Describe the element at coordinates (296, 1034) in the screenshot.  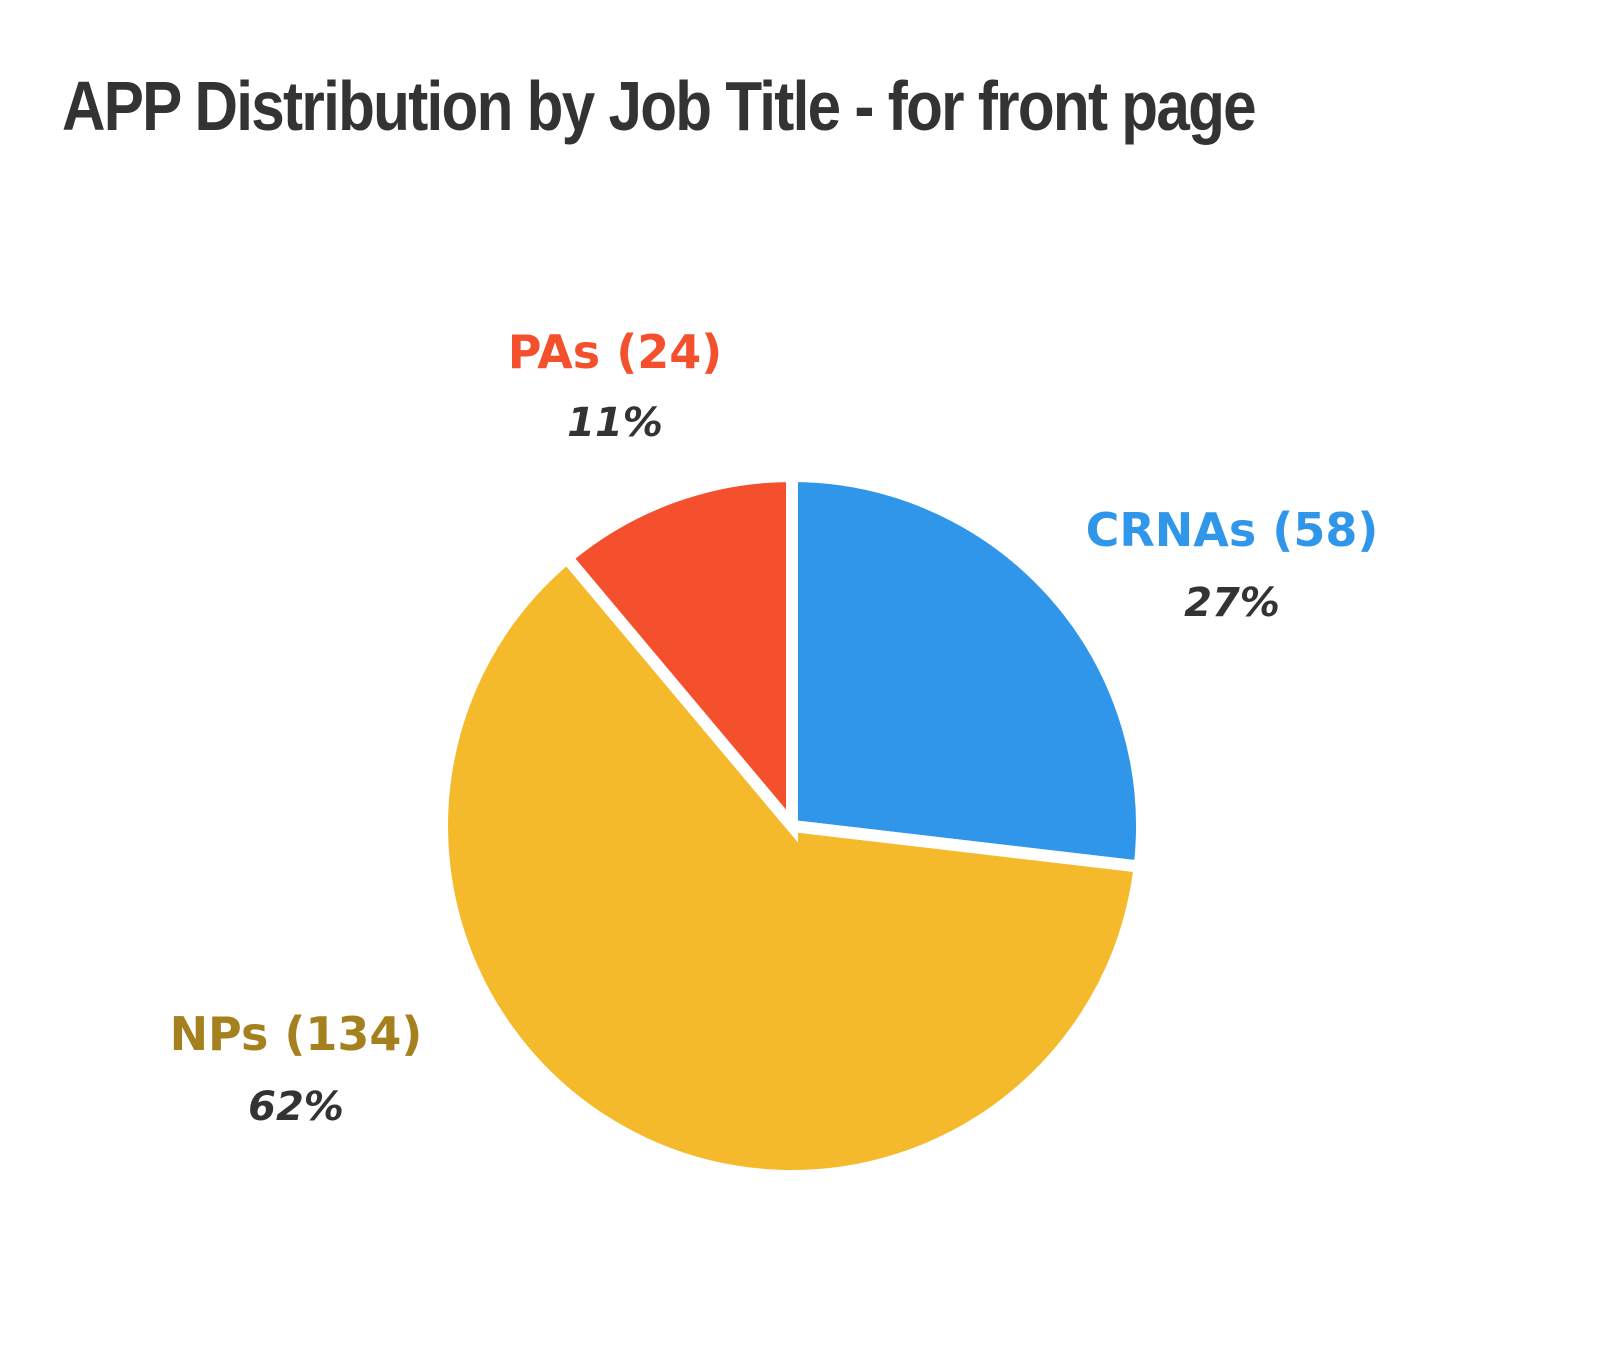
I see `slice-label-nps: NPs (134)` at that location.